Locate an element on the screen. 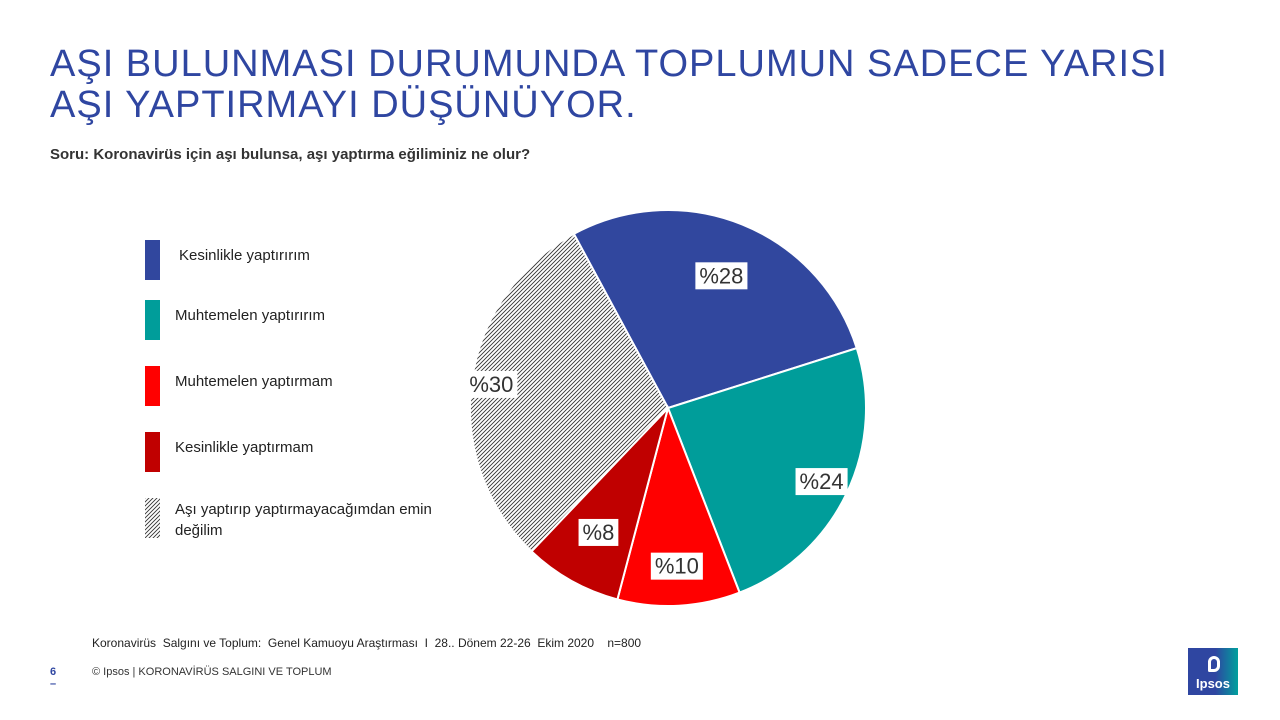 The image size is (1280, 720). legend-item-kesinlikle-yaptiririm: Kesinlikle yaptırırım is located at coordinates (295, 260).